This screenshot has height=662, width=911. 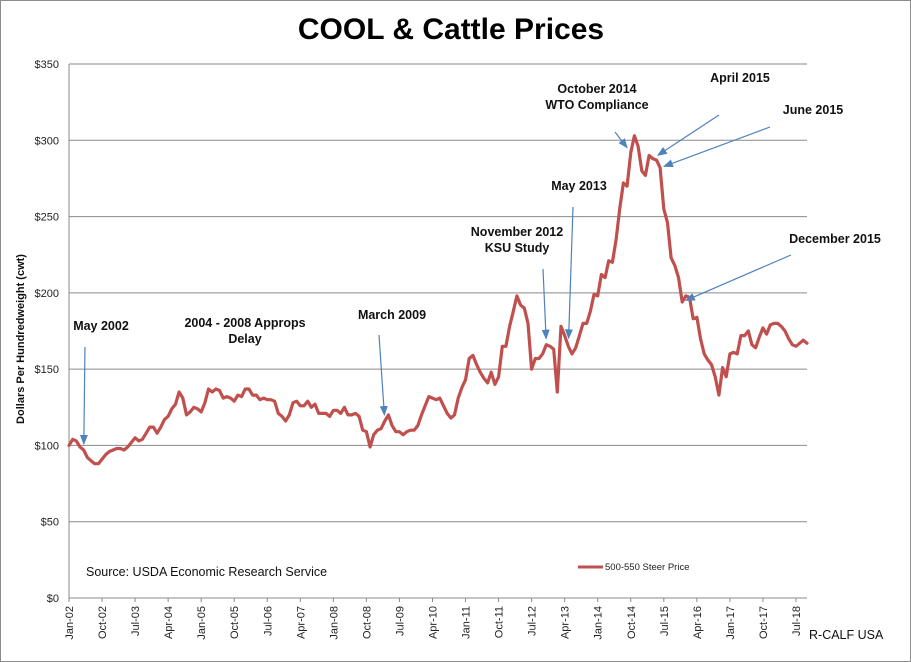 I want to click on x-tick-label: Jan-02, so click(x=70, y=623).